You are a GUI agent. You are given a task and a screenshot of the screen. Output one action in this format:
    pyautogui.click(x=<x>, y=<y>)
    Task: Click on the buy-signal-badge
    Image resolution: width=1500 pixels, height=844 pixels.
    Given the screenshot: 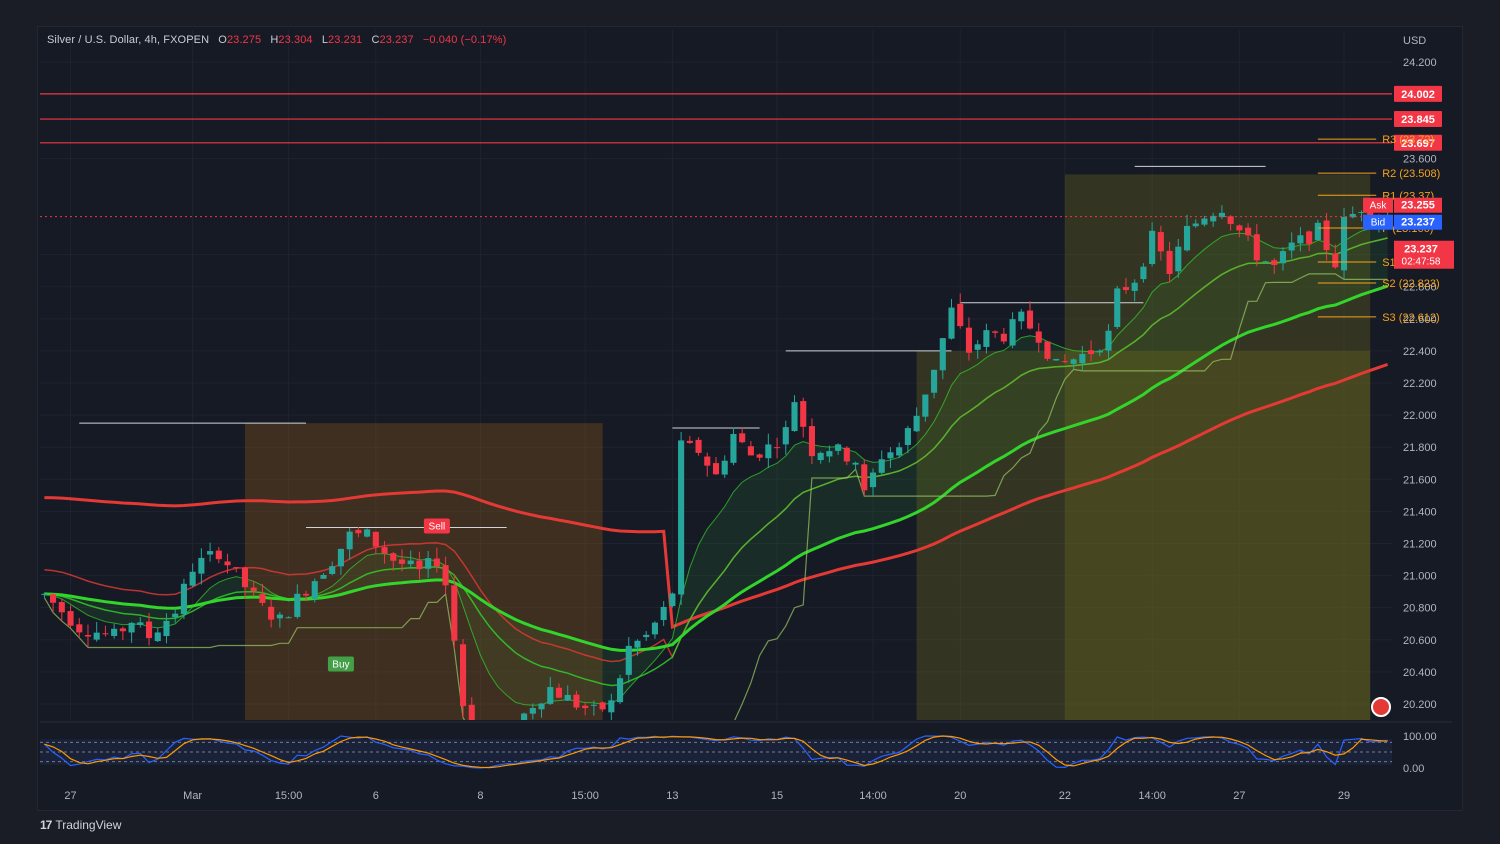 What is the action you would take?
    pyautogui.click(x=340, y=664)
    